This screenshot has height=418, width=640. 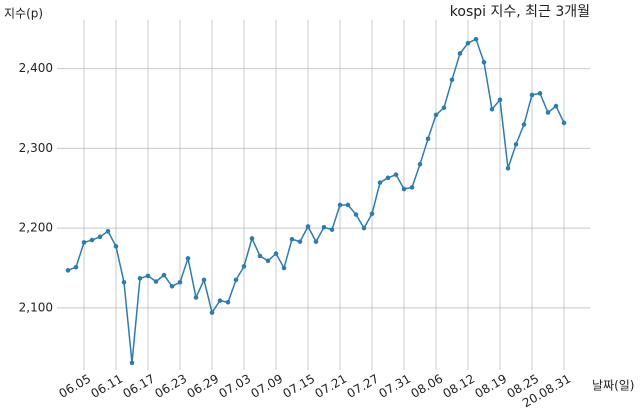 What do you see at coordinates (362, 386) in the screenshot?
I see `x-tick-label: 07.27` at bounding box center [362, 386].